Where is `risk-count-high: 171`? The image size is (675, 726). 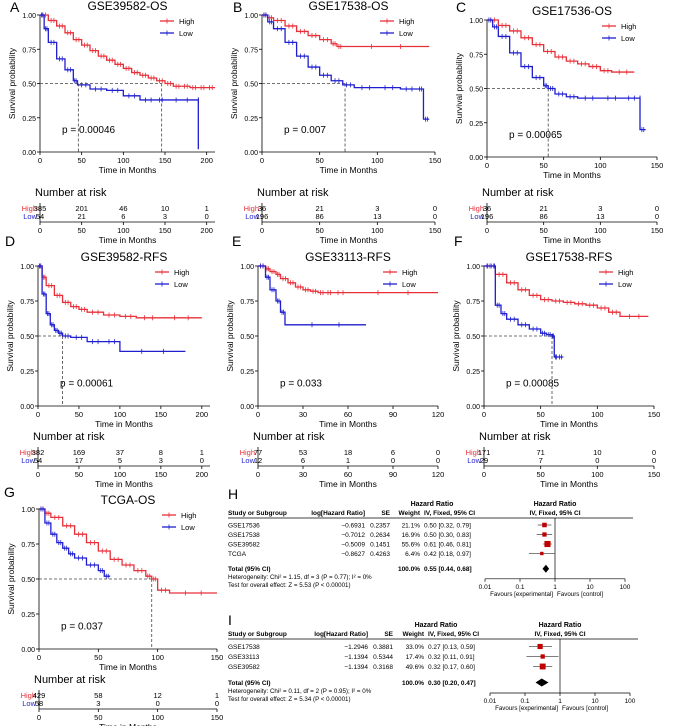
risk-count-high: 171 is located at coordinates (484, 452).